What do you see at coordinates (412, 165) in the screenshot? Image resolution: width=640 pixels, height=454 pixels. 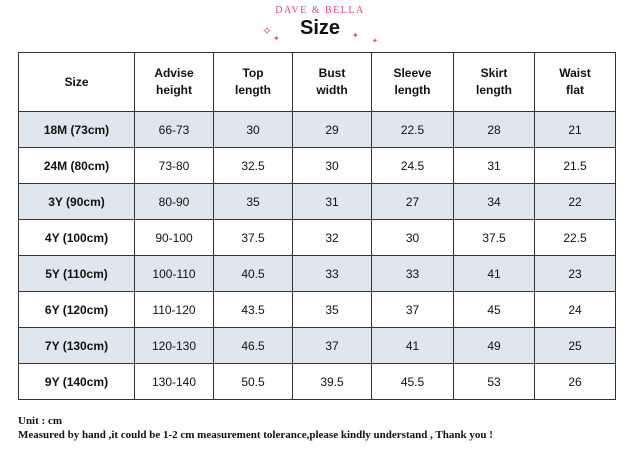 I see `table-cell: 24.5` at bounding box center [412, 165].